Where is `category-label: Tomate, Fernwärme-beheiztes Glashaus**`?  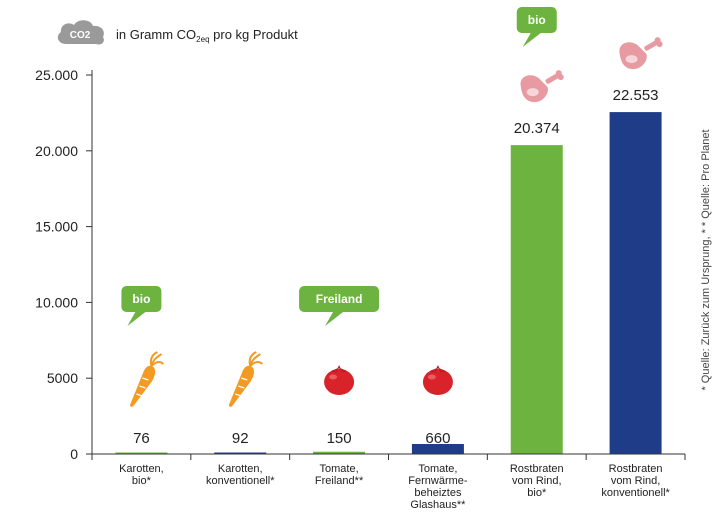 category-label: Tomate, Fernwärme-beheiztes Glashaus** is located at coordinates (438, 487).